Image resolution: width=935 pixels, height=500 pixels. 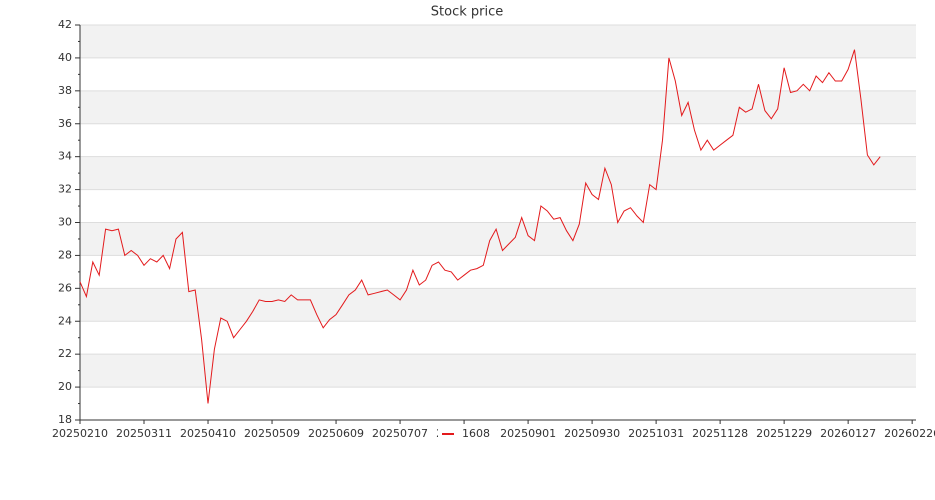 What do you see at coordinates (848, 433) in the screenshot?
I see `x-tick-label: 20260127` at bounding box center [848, 433].